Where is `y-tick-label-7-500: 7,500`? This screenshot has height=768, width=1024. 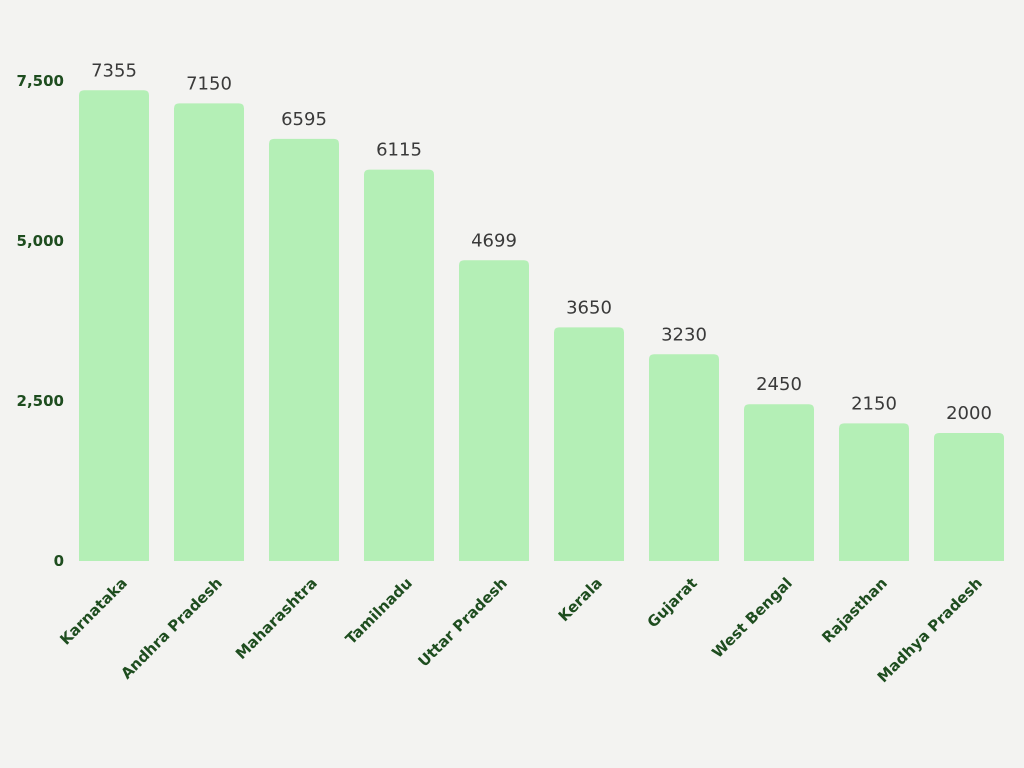 y-tick-label-7-500: 7,500 is located at coordinates (40, 81).